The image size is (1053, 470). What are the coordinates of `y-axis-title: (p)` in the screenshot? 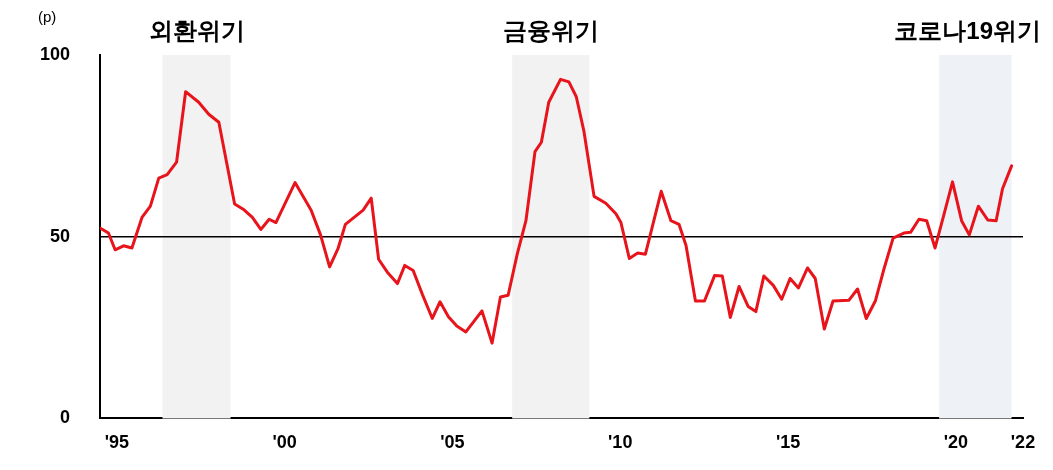 It's located at (47, 17).